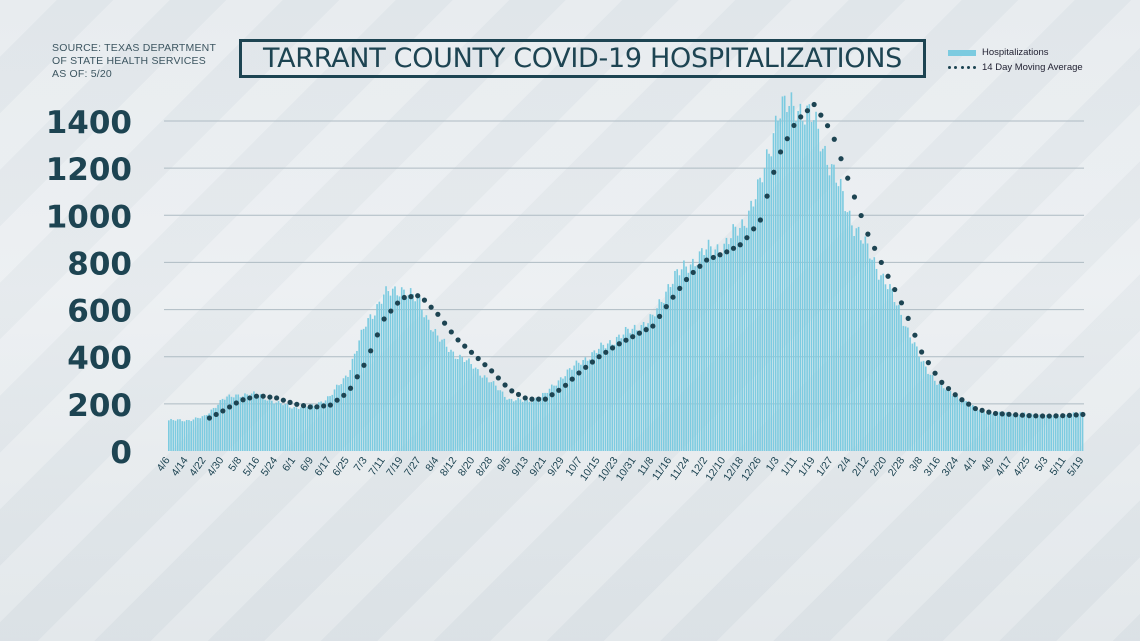  Describe the element at coordinates (1015, 52) in the screenshot. I see `legend-item-hospitalizations: Hospitalizations` at that location.